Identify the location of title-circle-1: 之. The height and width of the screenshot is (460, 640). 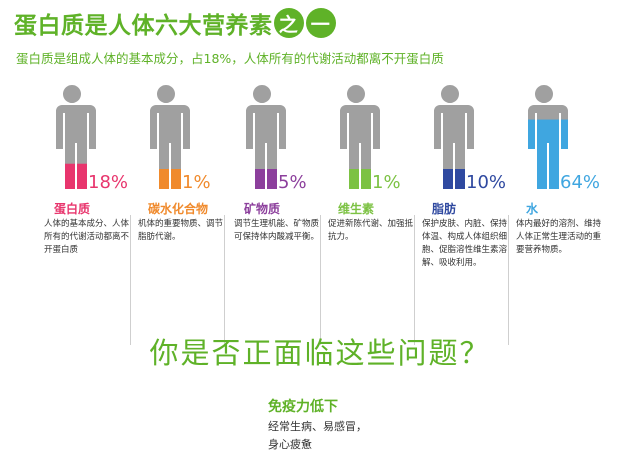
(288, 23).